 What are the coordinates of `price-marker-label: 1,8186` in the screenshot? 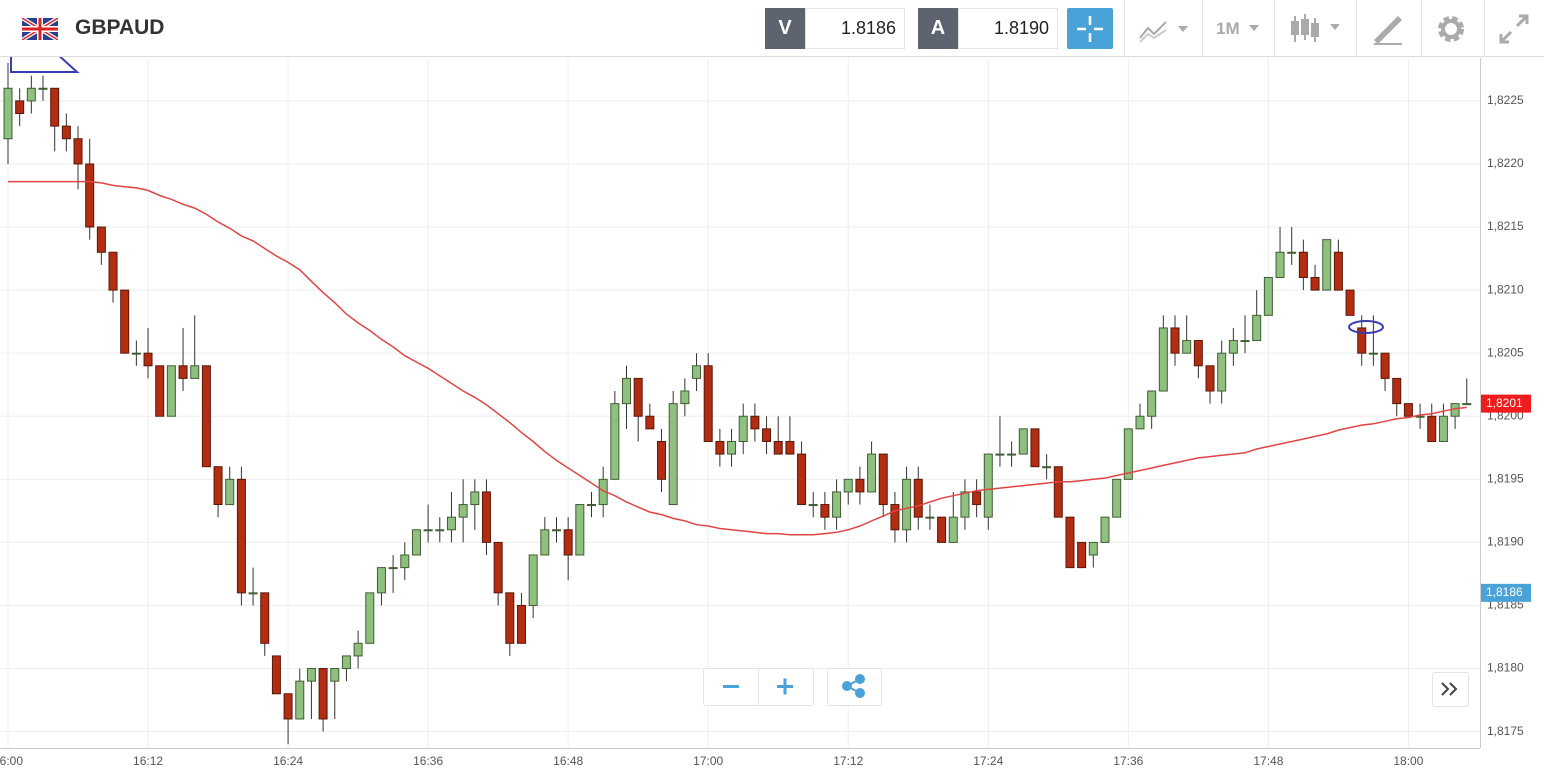 It's located at (1504, 592).